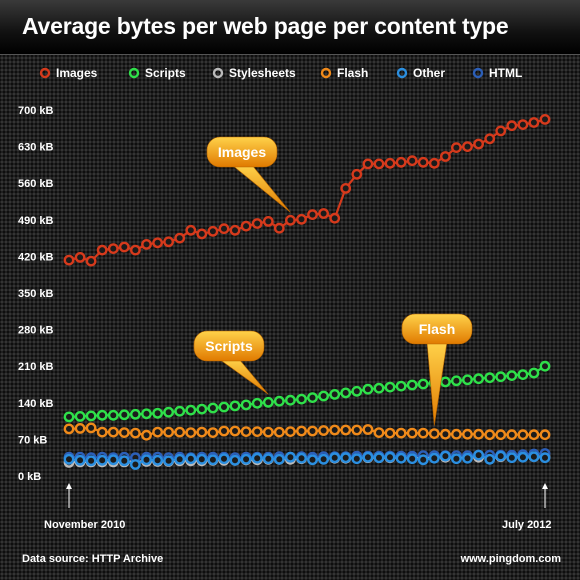  I want to click on series-flash, so click(307, 431).